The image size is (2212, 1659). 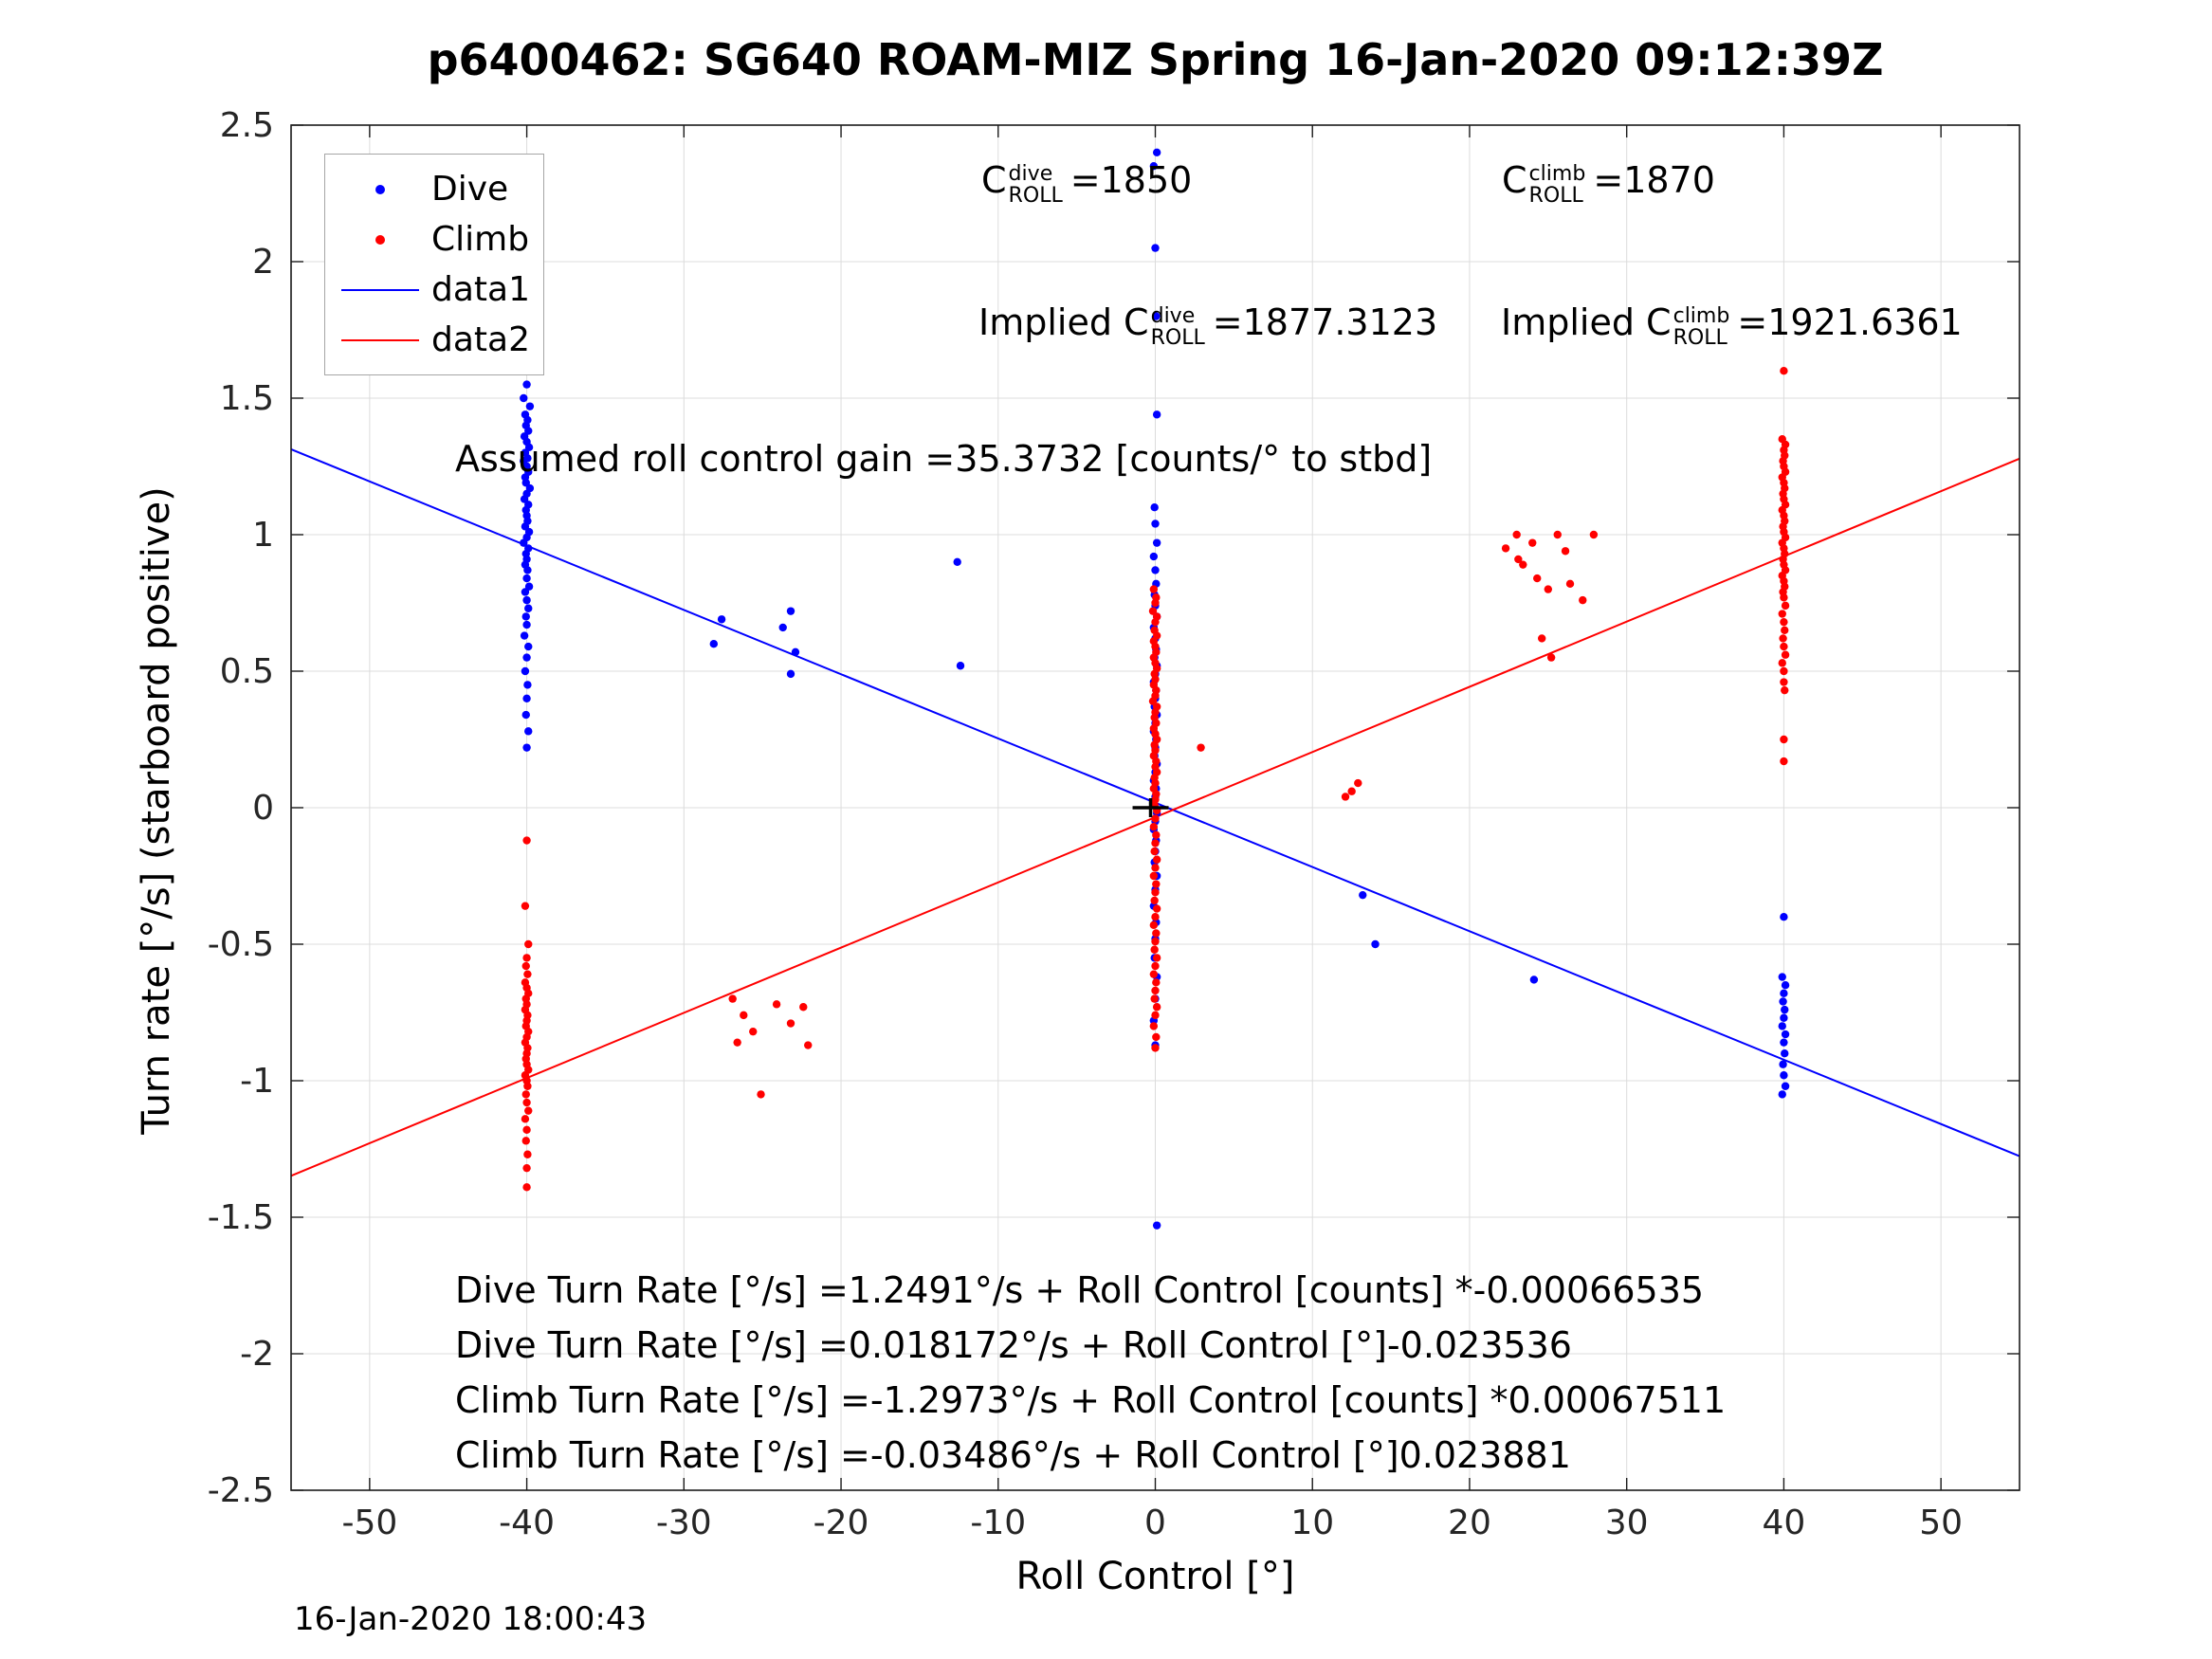 What do you see at coordinates (1177, 337) in the screenshot?
I see `implied-dive-sub: ROLL` at bounding box center [1177, 337].